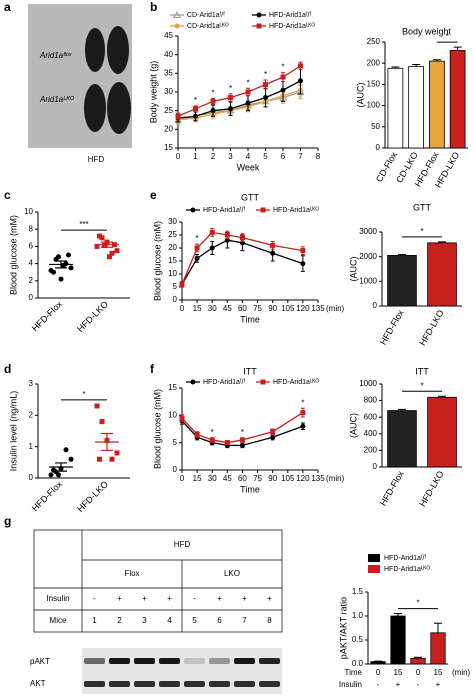  I want to click on table-row-label: Insulin, so click(57, 598).